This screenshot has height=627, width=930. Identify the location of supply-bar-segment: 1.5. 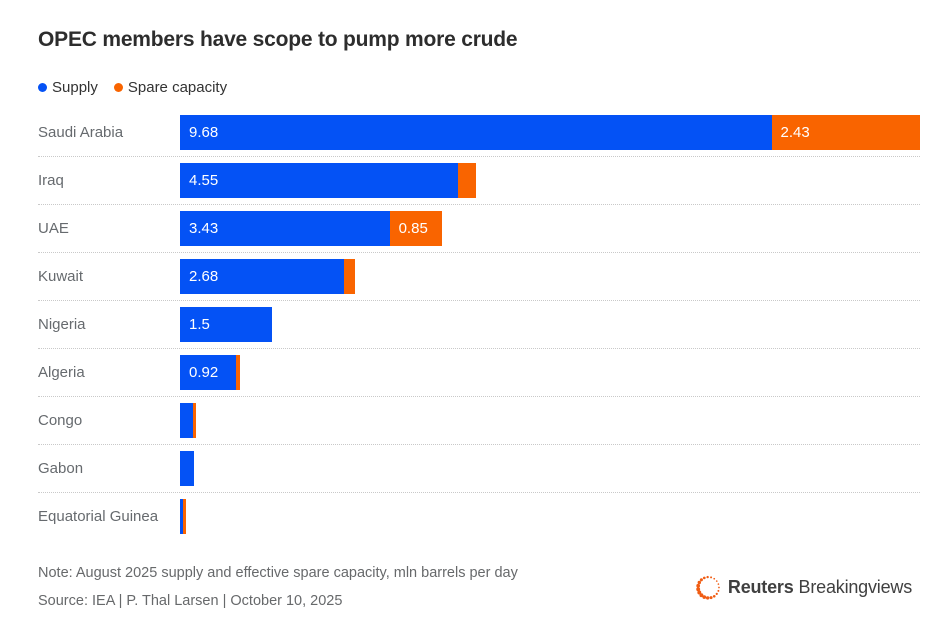
(226, 324).